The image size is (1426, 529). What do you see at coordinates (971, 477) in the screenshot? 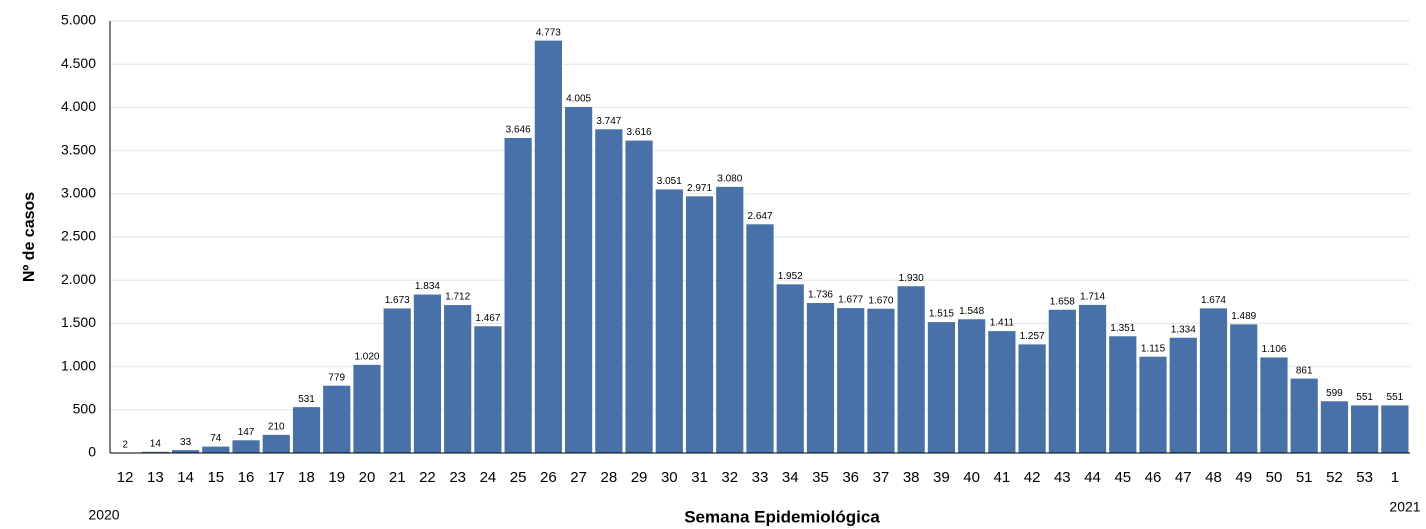
I see `x-tick-label: 40` at bounding box center [971, 477].